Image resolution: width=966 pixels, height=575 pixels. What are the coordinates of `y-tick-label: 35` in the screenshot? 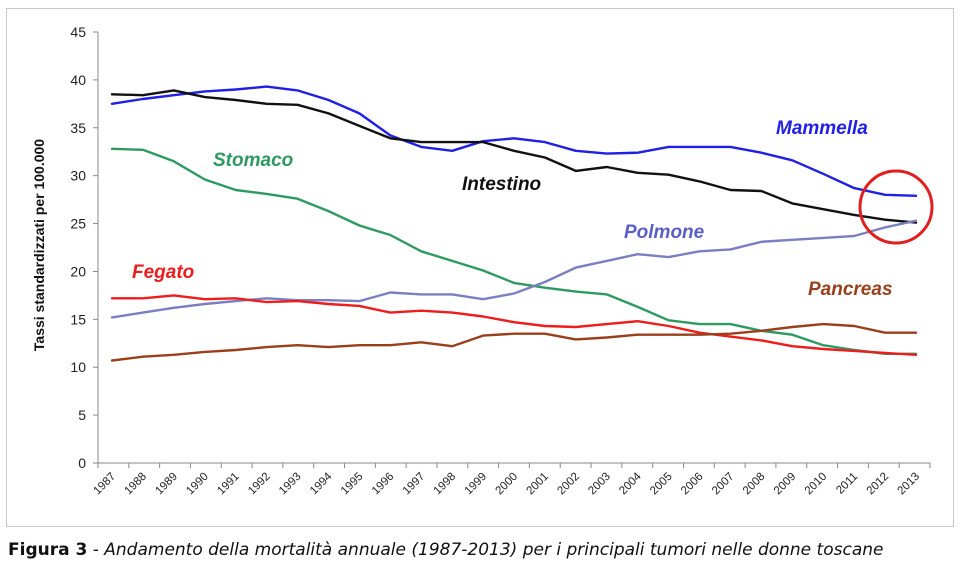 It's located at (78, 128).